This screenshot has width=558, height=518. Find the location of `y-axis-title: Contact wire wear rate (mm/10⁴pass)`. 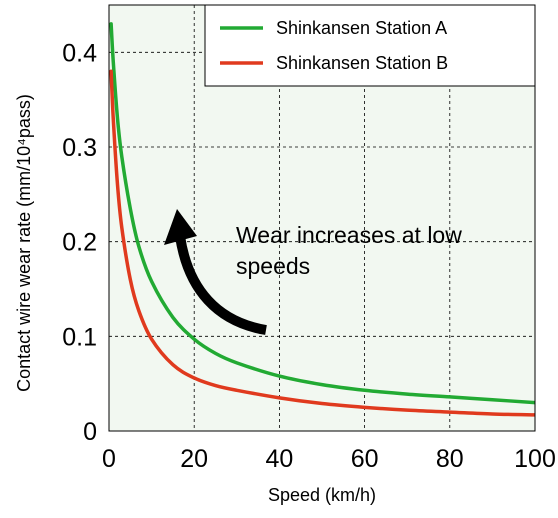

y-axis-title: Contact wire wear rate (mm/10⁴pass) is located at coordinates (24, 243).